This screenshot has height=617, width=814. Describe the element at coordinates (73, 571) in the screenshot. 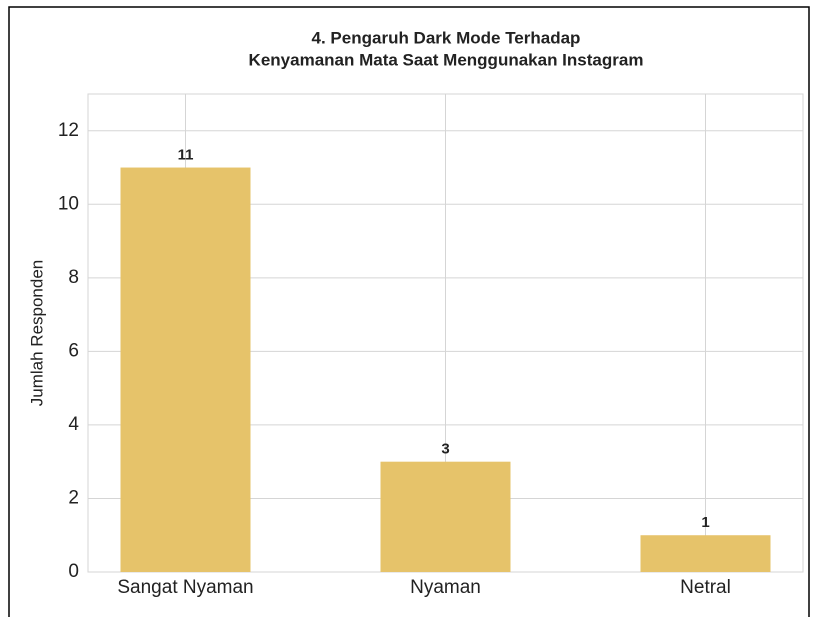

I see `y-tick-label: 0` at that location.